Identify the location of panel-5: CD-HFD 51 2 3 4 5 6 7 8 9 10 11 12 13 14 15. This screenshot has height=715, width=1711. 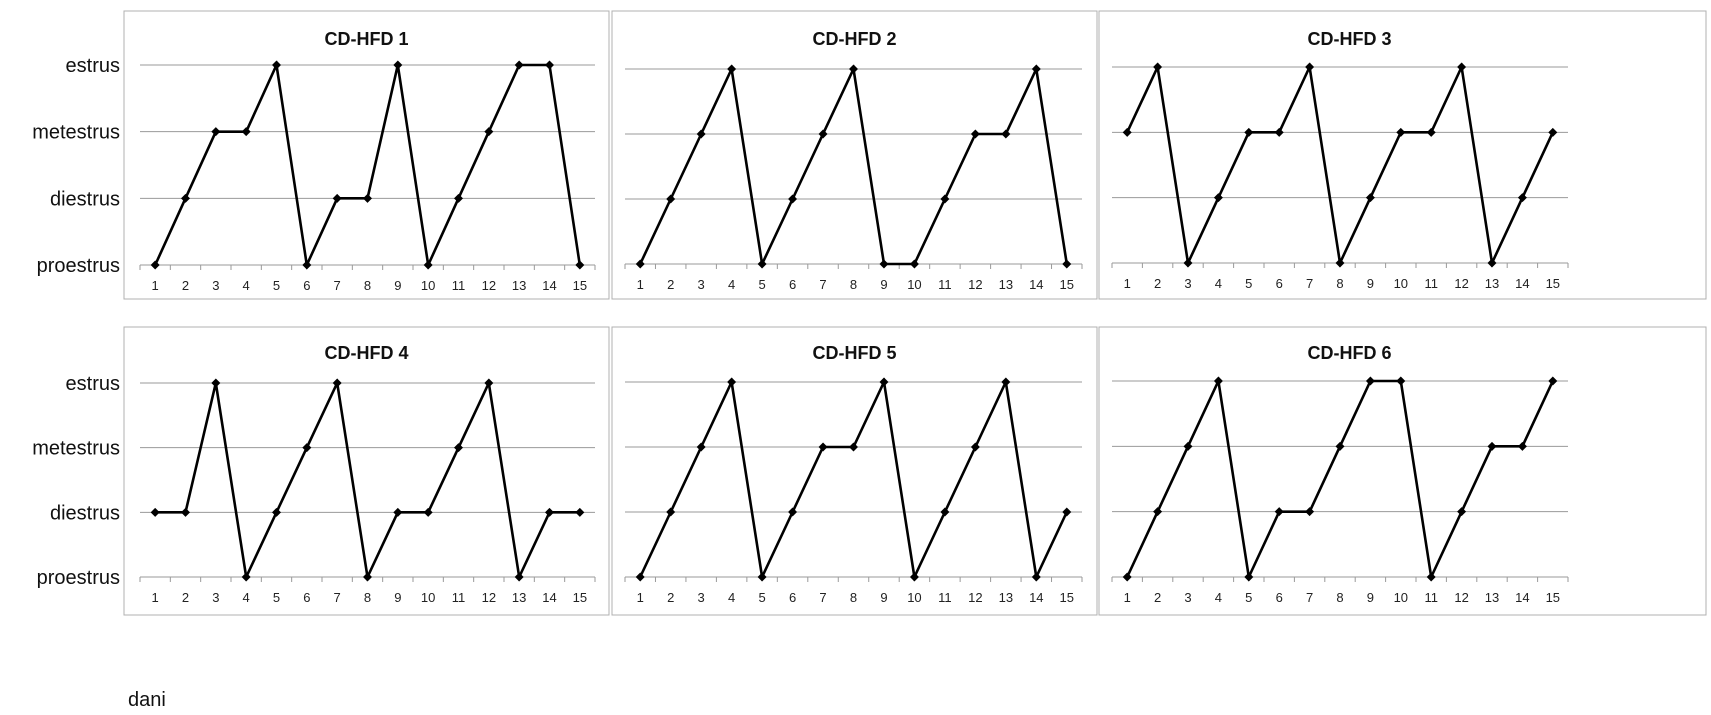
(854, 471).